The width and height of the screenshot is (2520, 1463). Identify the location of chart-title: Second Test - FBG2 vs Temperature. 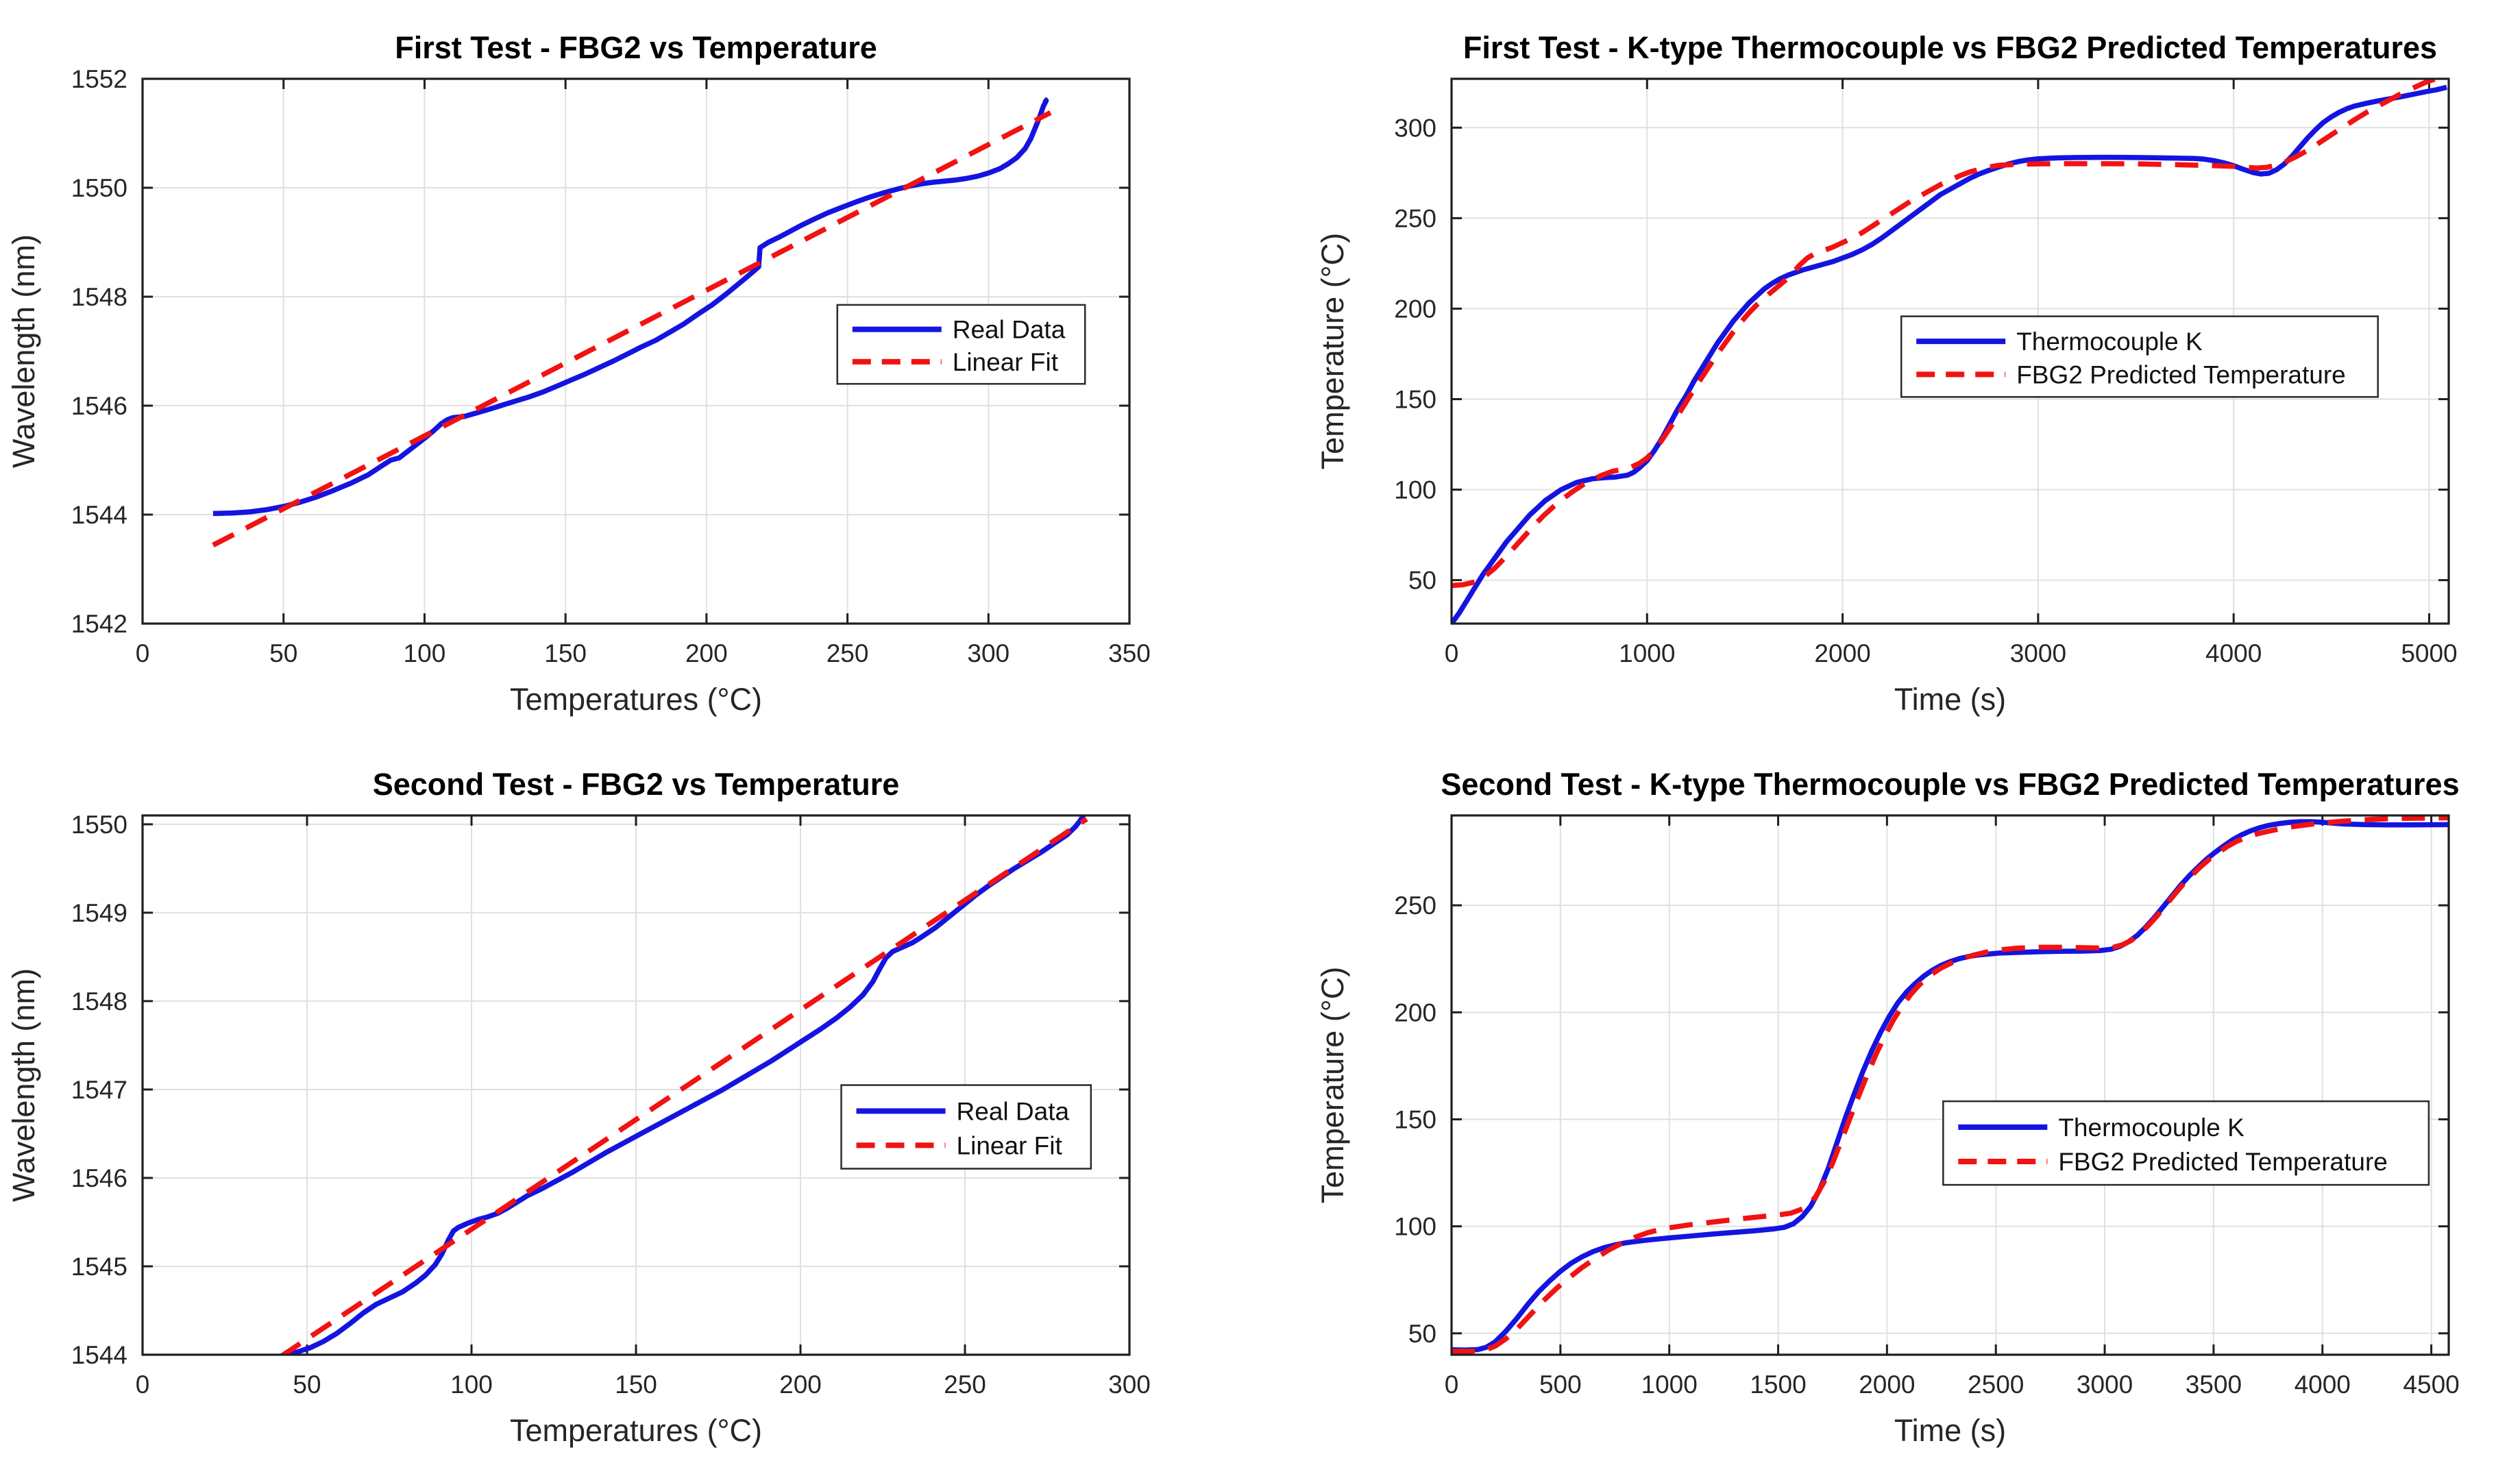
(636, 784).